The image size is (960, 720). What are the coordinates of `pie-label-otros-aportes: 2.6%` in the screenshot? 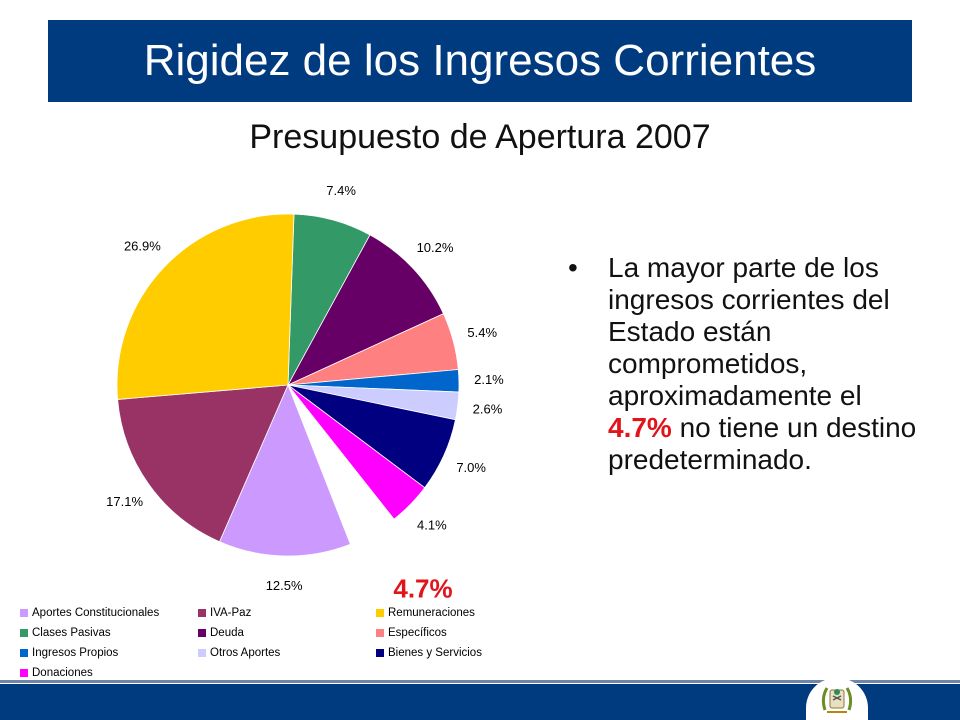 It's located at (488, 409).